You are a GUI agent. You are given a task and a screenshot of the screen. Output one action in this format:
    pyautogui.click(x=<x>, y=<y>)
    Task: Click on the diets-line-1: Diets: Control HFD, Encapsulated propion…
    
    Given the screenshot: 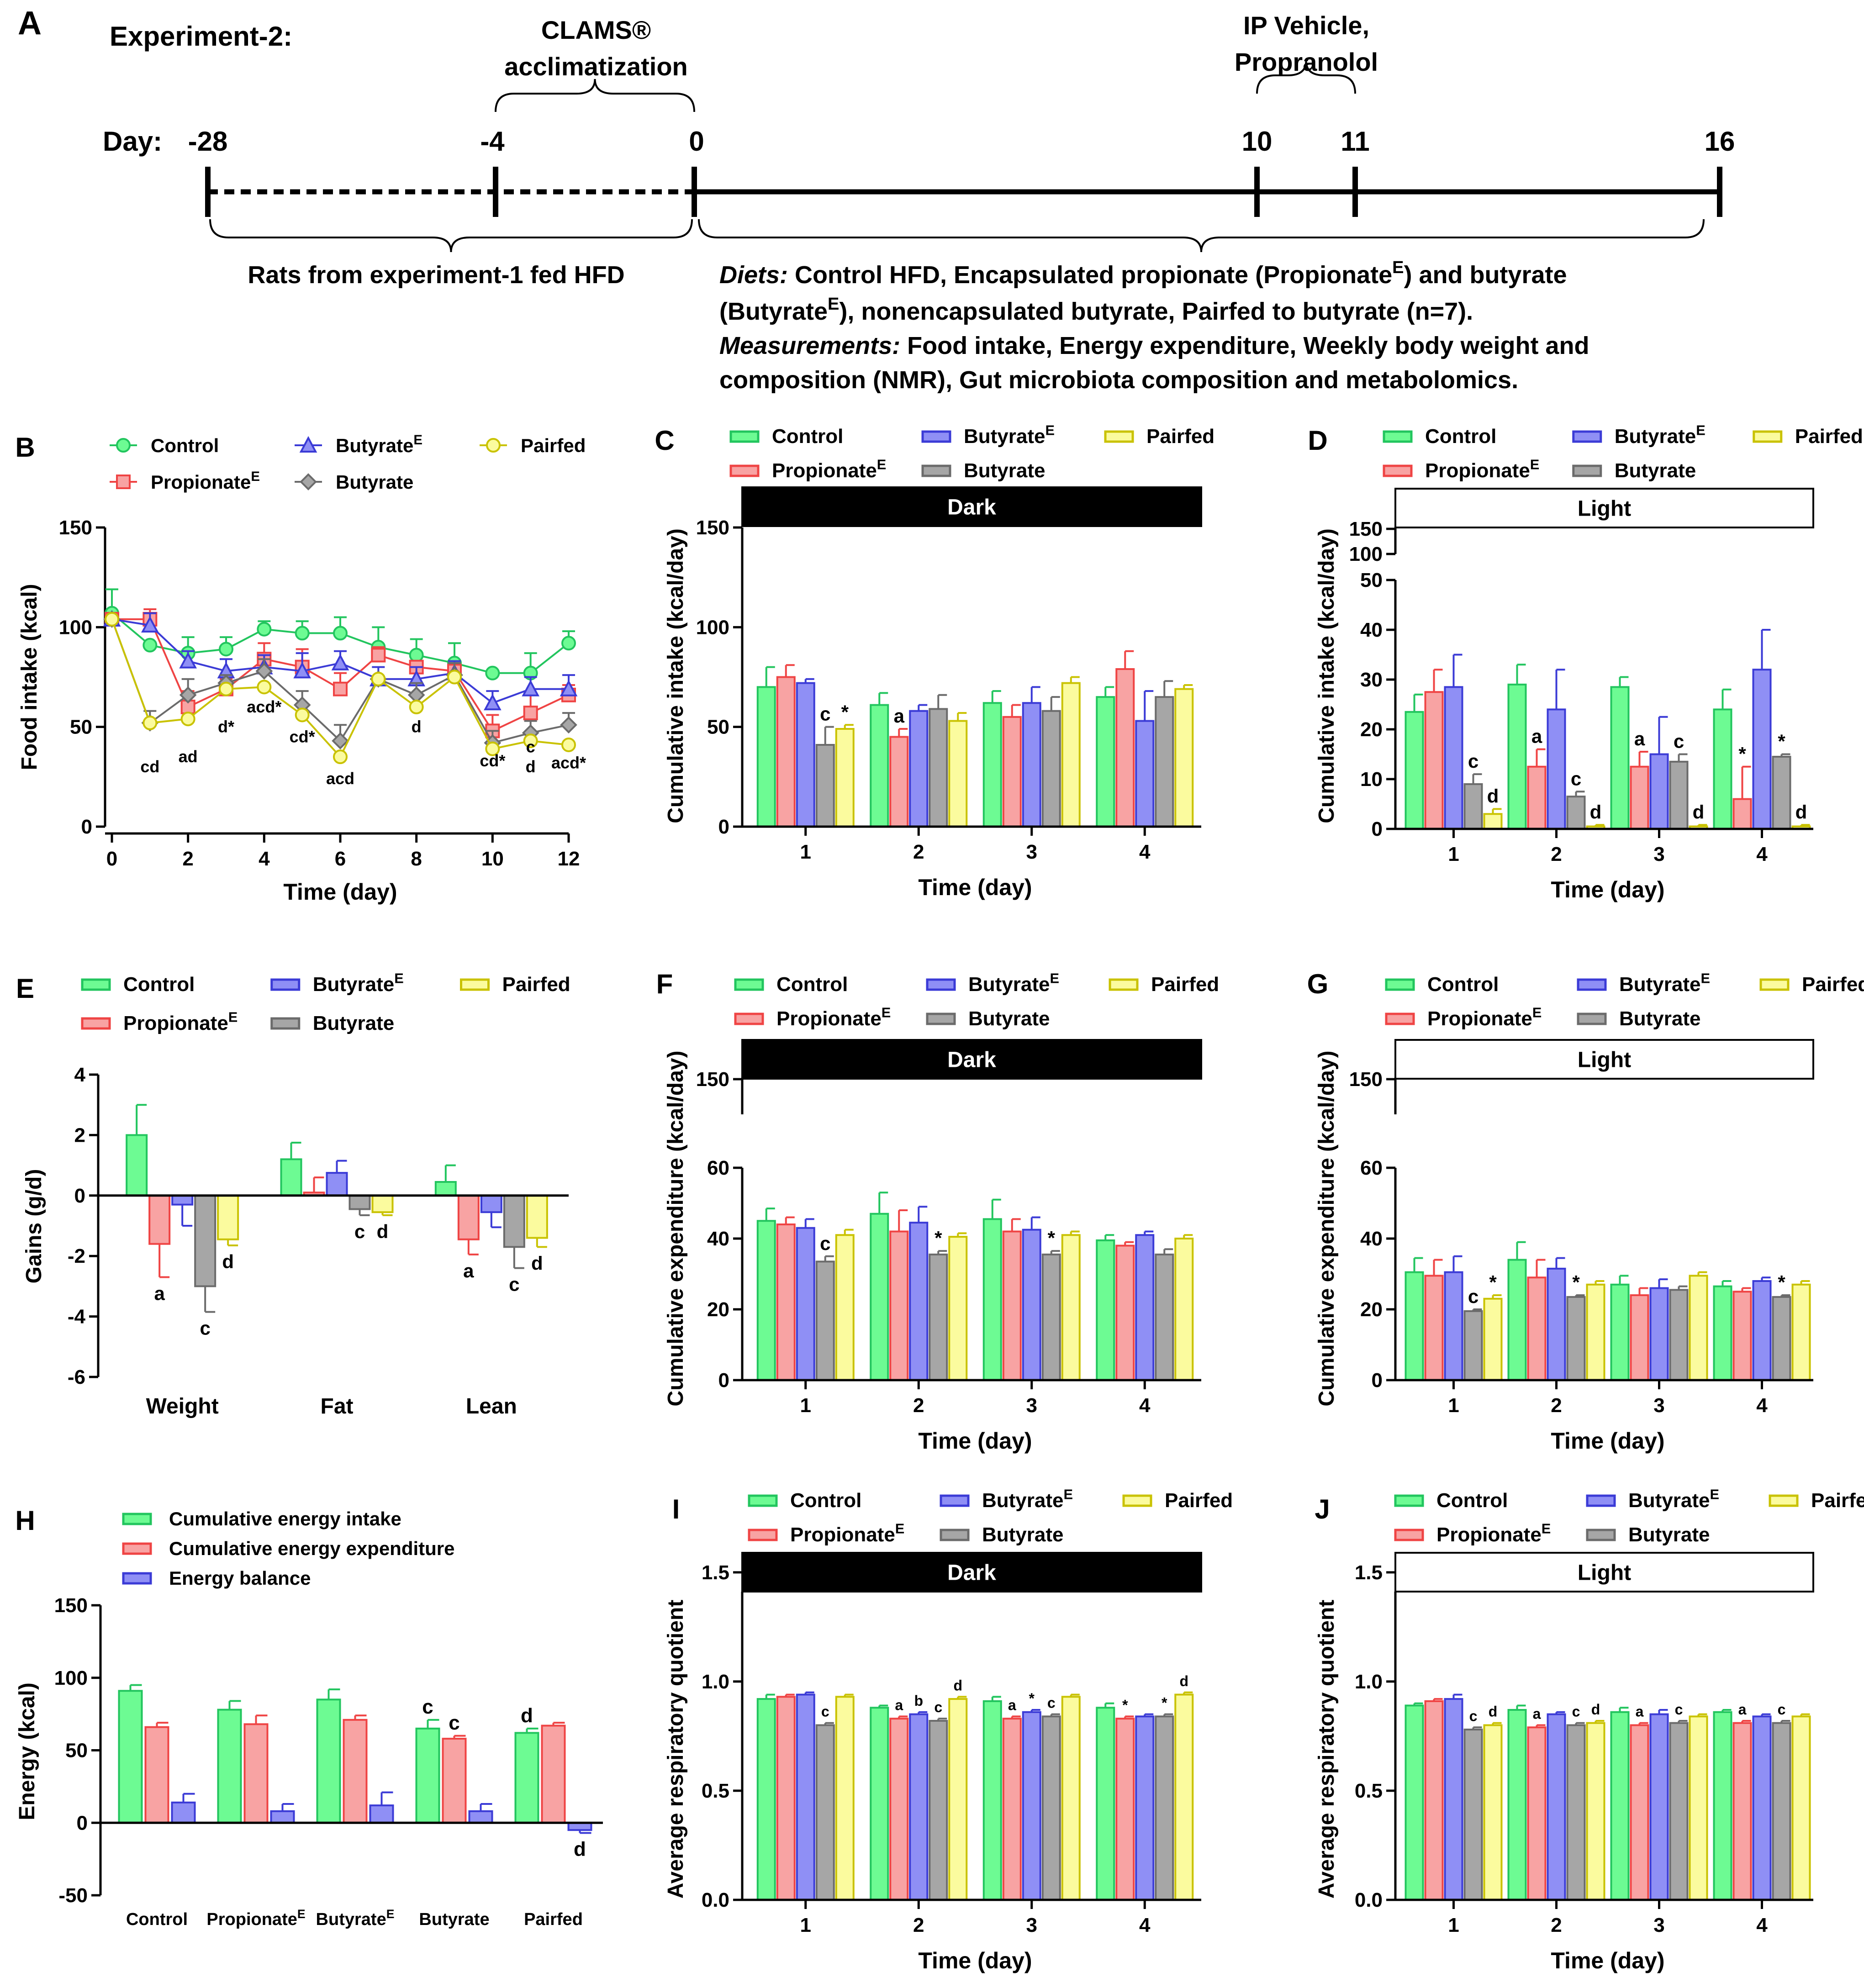 What is the action you would take?
    pyautogui.click(x=1143, y=273)
    